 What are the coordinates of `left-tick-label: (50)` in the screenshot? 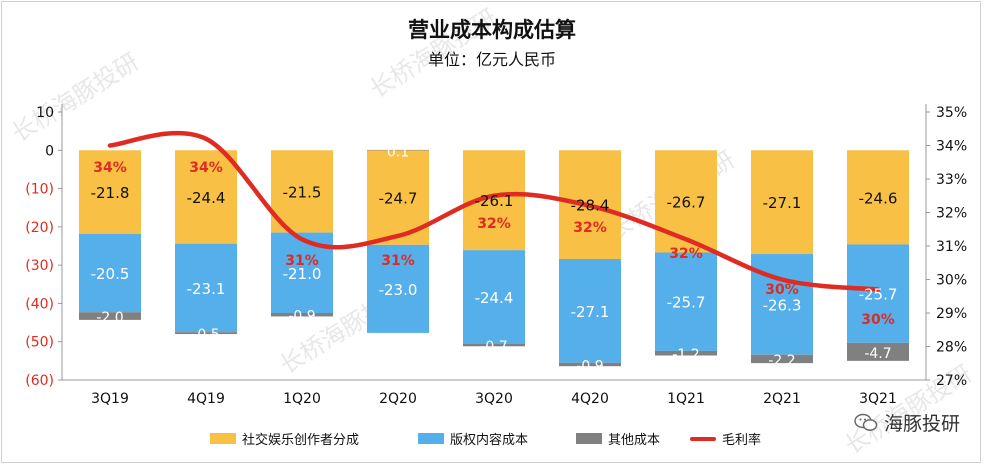 It's located at (39, 343).